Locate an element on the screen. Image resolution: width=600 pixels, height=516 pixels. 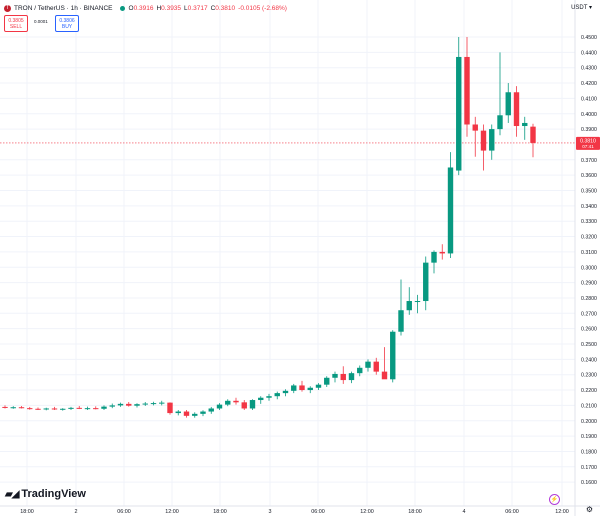
x-tick-label: 2 is located at coordinates (76, 512).